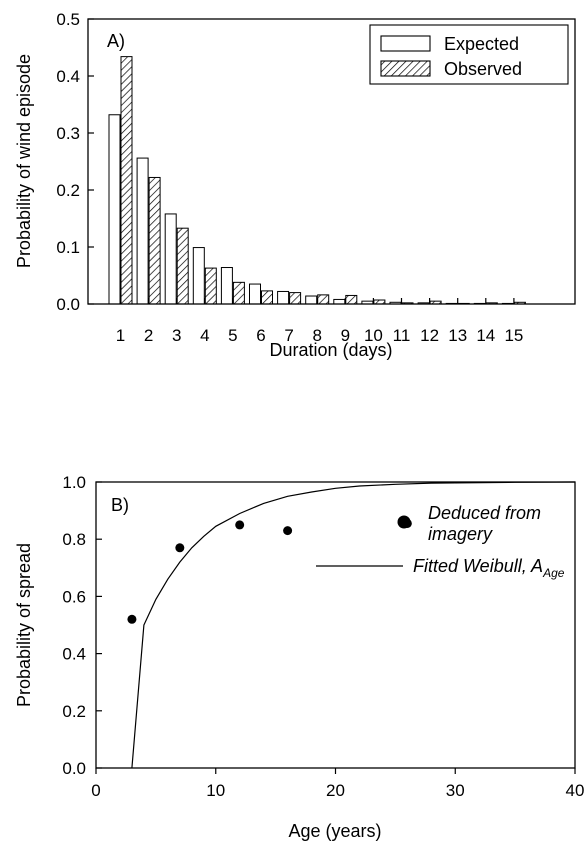  Describe the element at coordinates (269, 571) in the screenshot. I see `chart-b-points` at that location.